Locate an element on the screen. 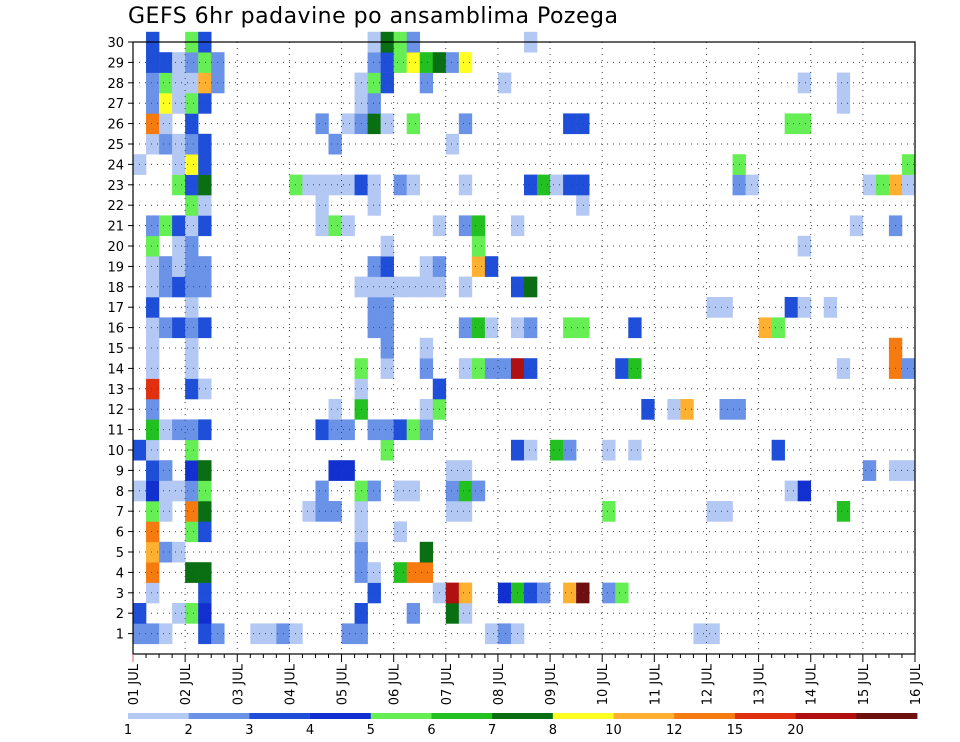 This screenshot has width=960, height=742. y-tick-label: 29 is located at coordinates (115, 63).